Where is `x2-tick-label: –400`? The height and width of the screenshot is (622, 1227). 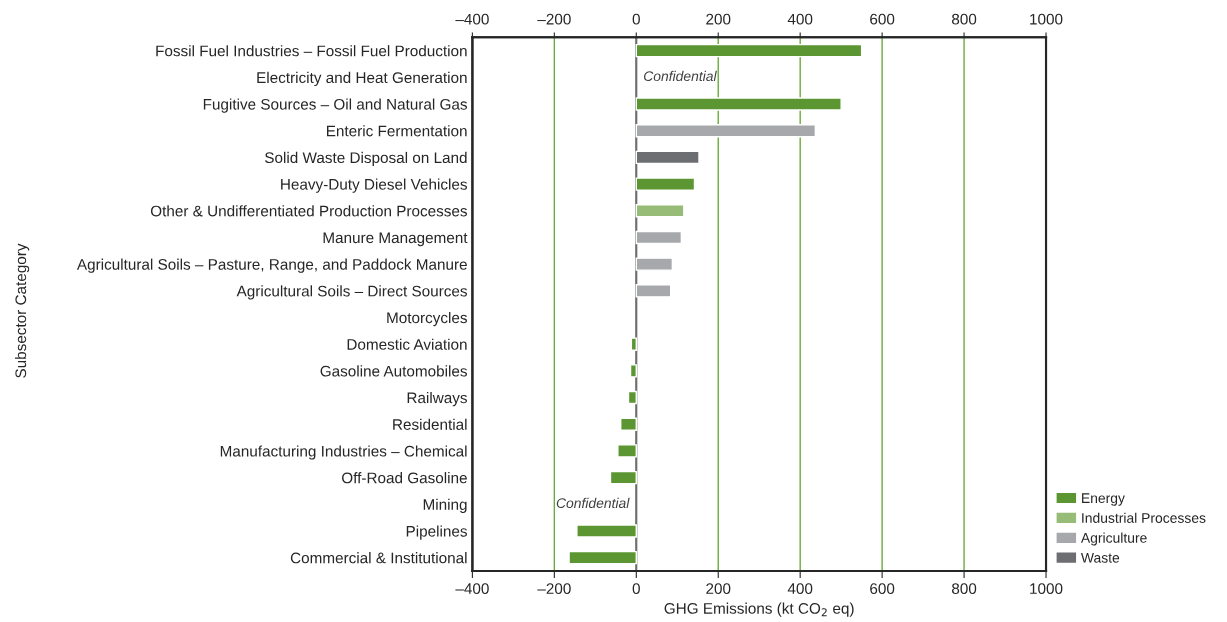 x2-tick-label: –400 is located at coordinates (472, 19).